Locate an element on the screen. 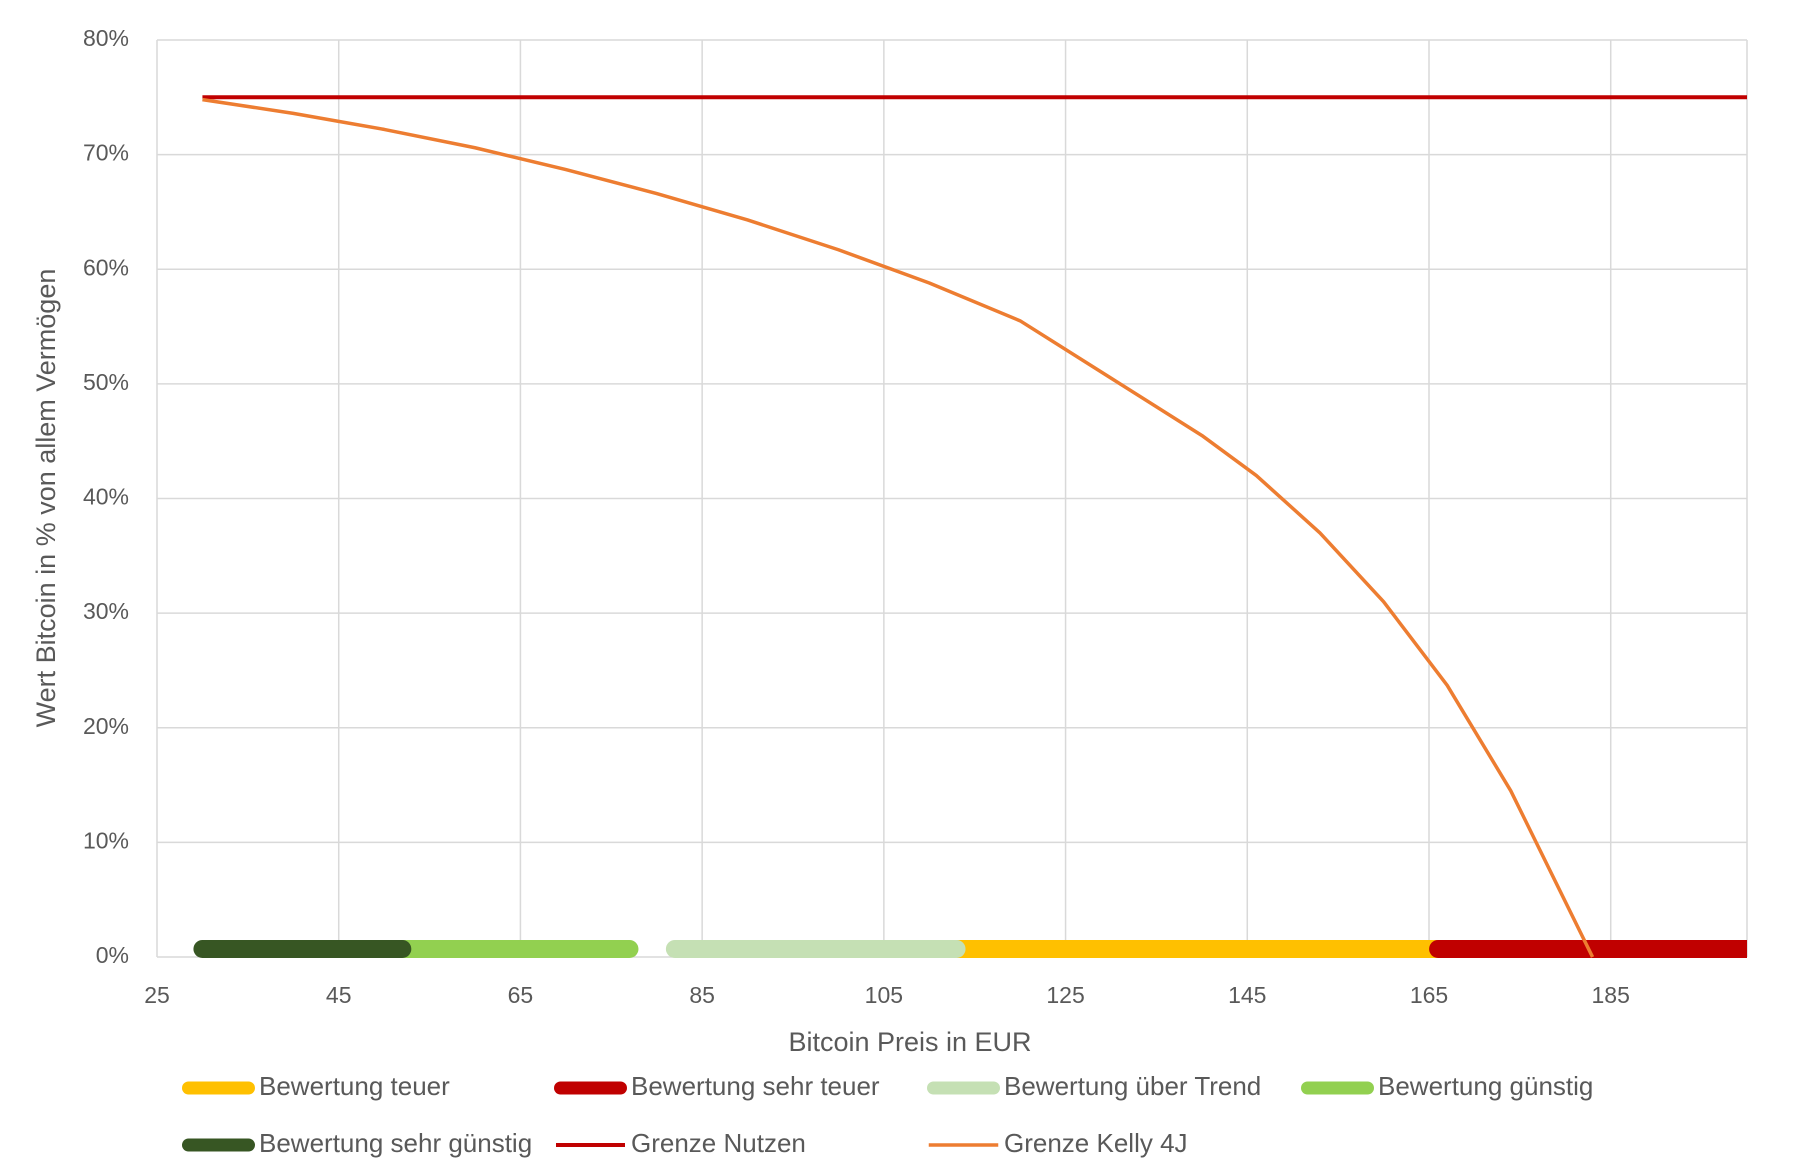 The height and width of the screenshot is (1160, 1820). x-axis-title: Bitcoin Preis in EUR is located at coordinates (909, 1042).